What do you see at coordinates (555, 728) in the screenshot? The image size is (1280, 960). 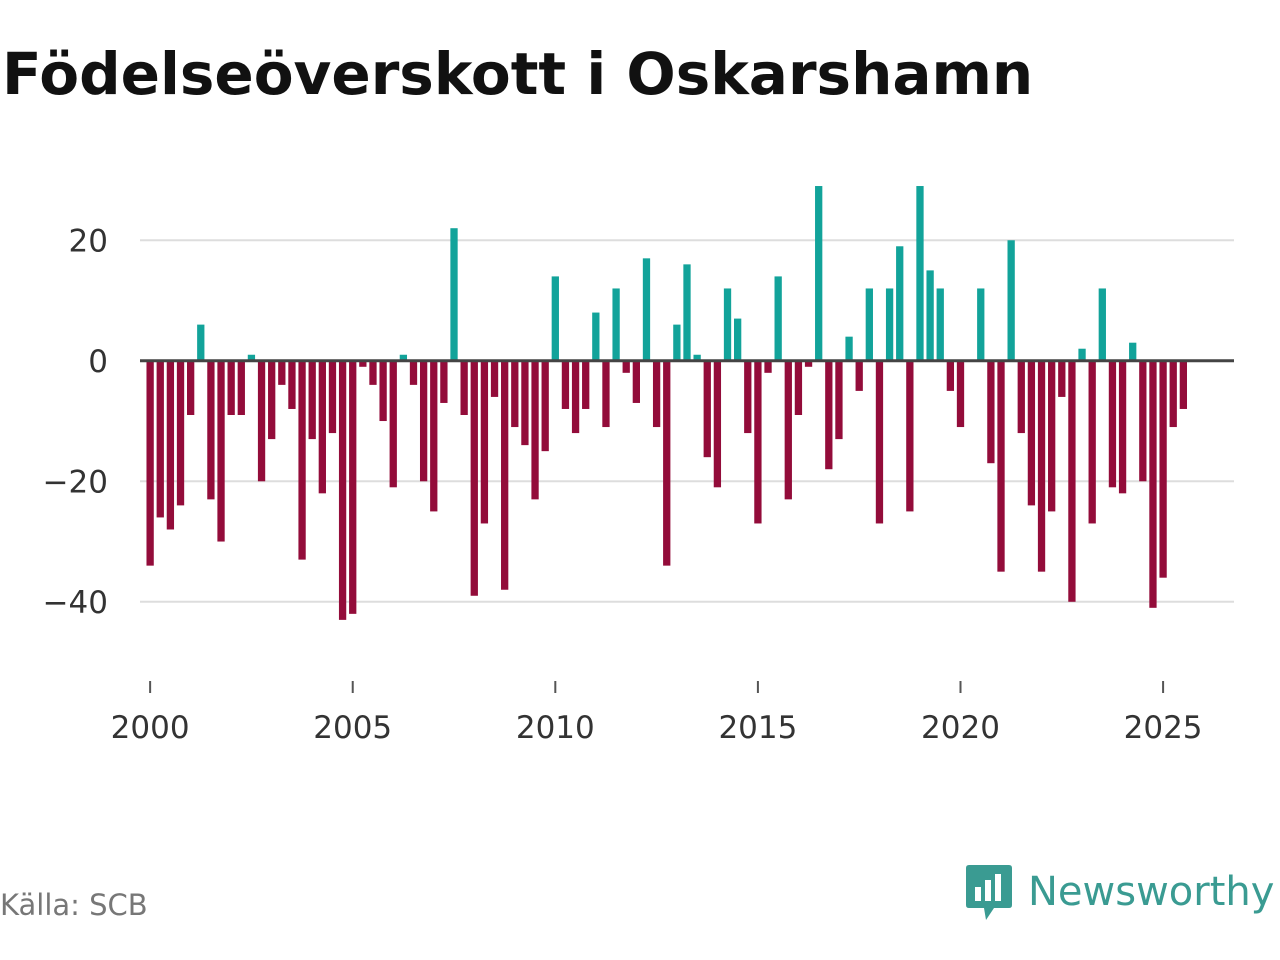 I see `x-tick-label: 2010` at bounding box center [555, 728].